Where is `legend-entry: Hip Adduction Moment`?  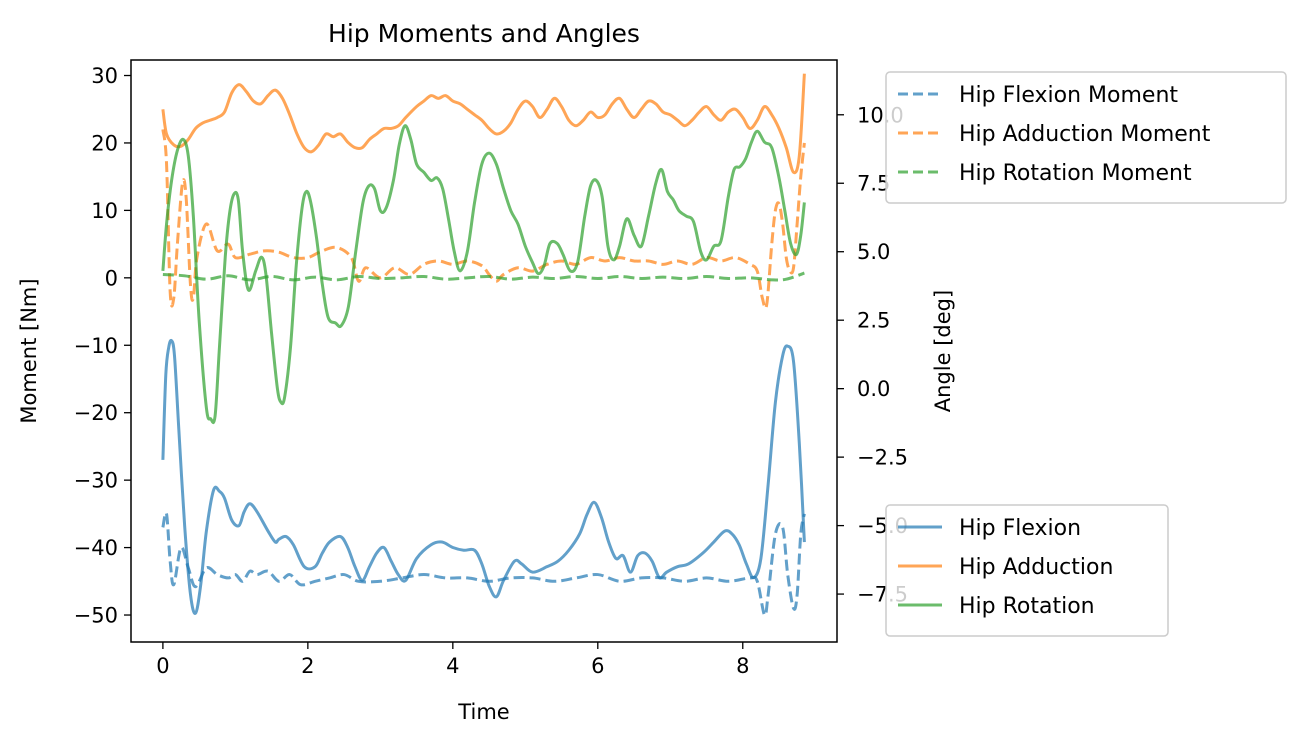 legend-entry: Hip Adduction Moment is located at coordinates (1085, 134).